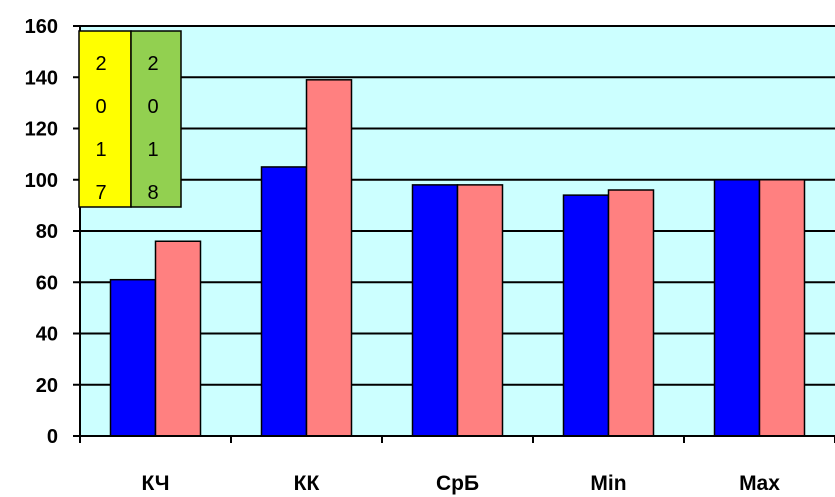 Image resolution: width=835 pixels, height=497 pixels. Describe the element at coordinates (47, 386) in the screenshot. I see `y-tick-label: 20` at that location.